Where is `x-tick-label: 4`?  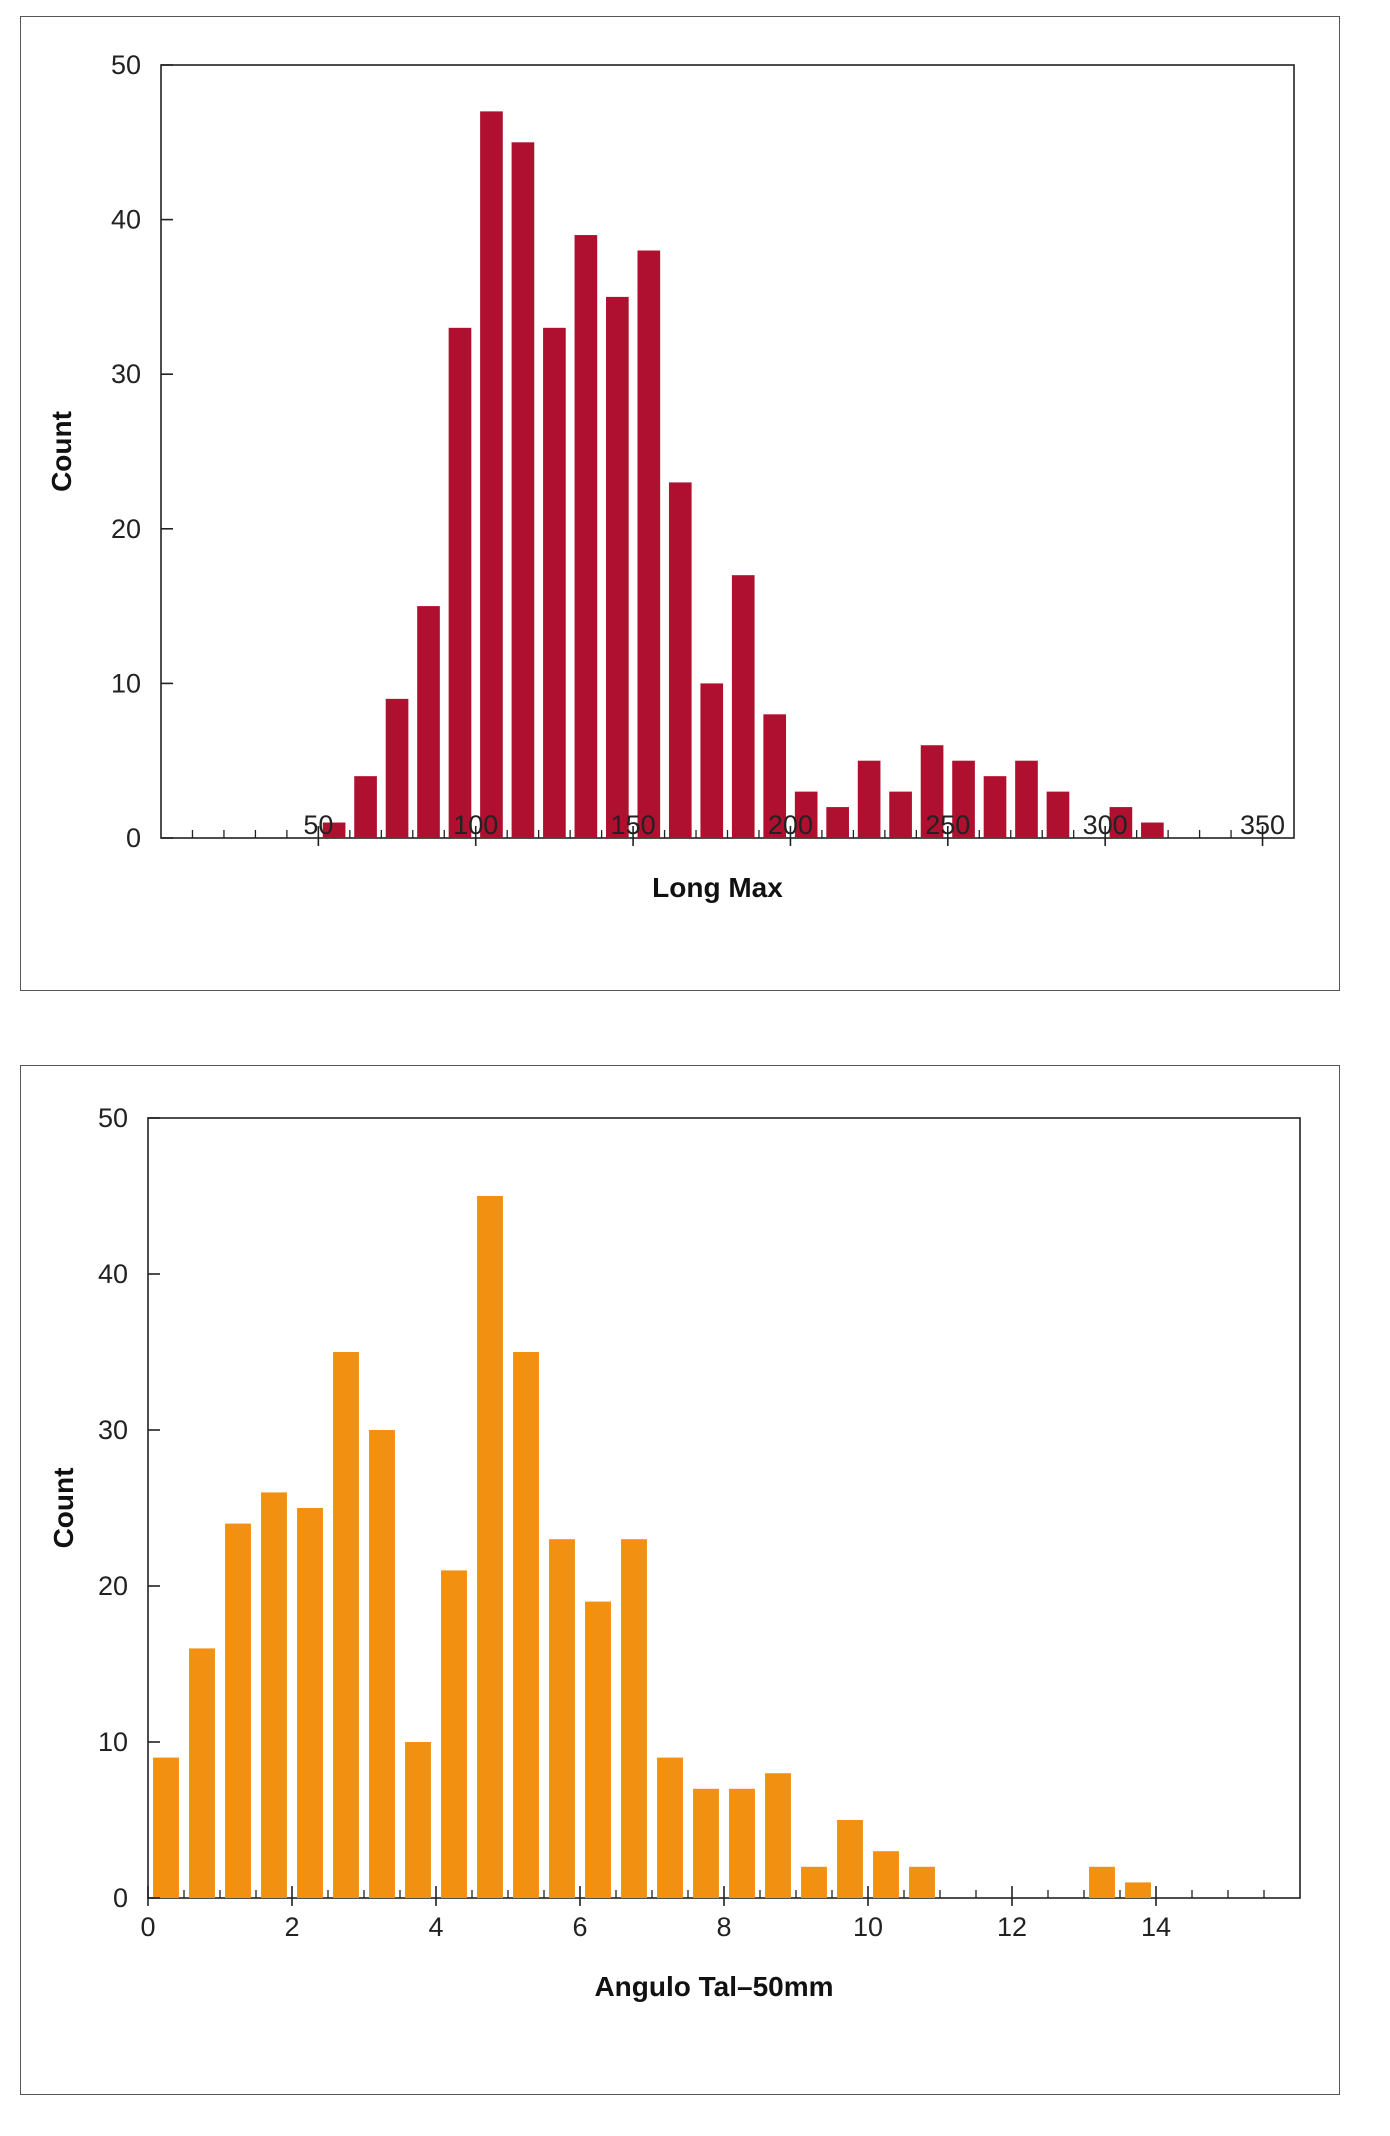 x-tick-label: 4 is located at coordinates (435, 1927).